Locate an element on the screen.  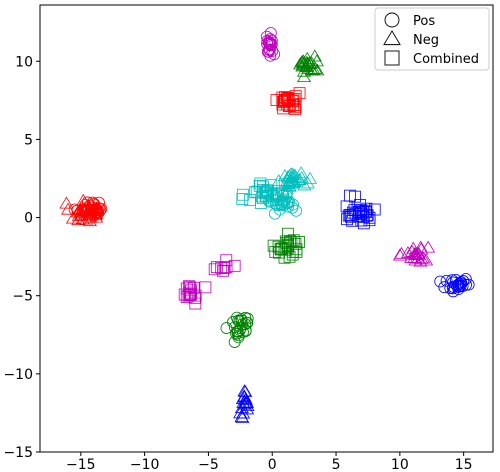
legend-label-pos: Pos is located at coordinates (424, 21).